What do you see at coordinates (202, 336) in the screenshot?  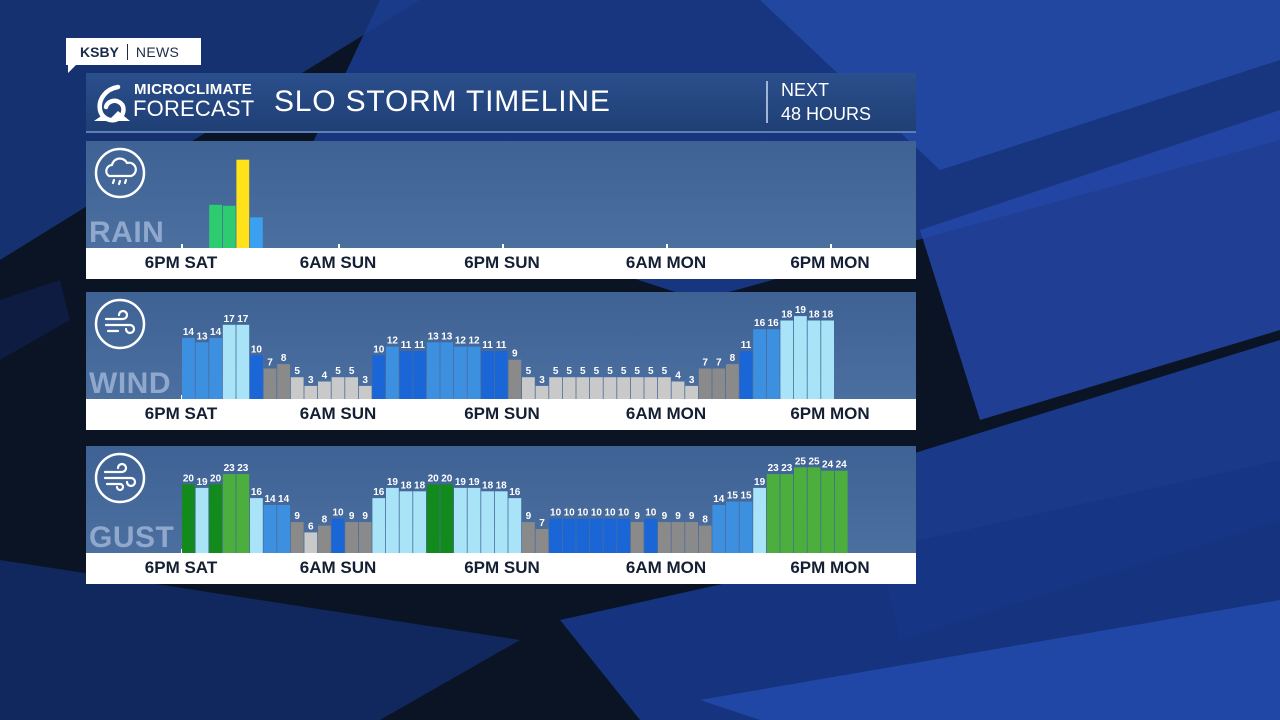 I see `wind-value-label: 13` at bounding box center [202, 336].